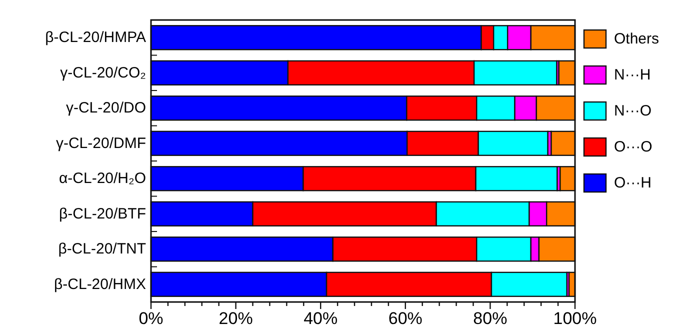 The width and height of the screenshot is (700, 333). Describe the element at coordinates (490, 318) in the screenshot. I see `x-tick-label: 80%` at that location.